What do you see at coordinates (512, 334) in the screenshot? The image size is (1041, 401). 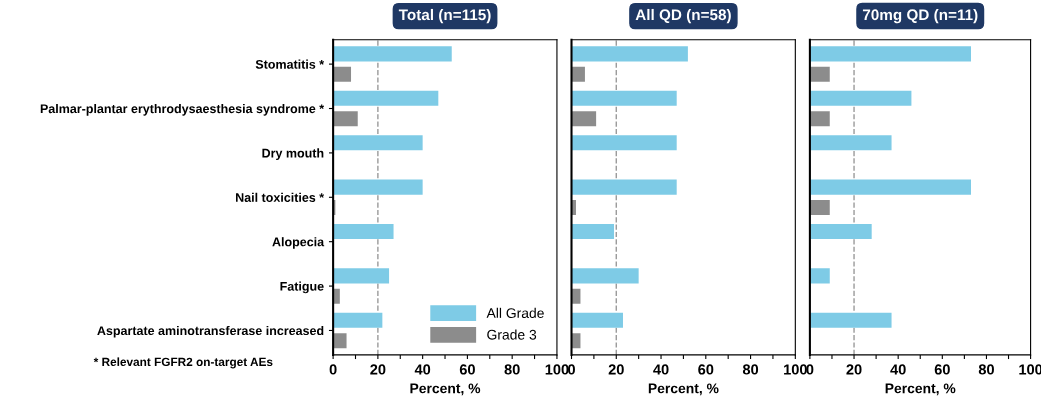 I see `legend-label: Grade 3` at bounding box center [512, 334].